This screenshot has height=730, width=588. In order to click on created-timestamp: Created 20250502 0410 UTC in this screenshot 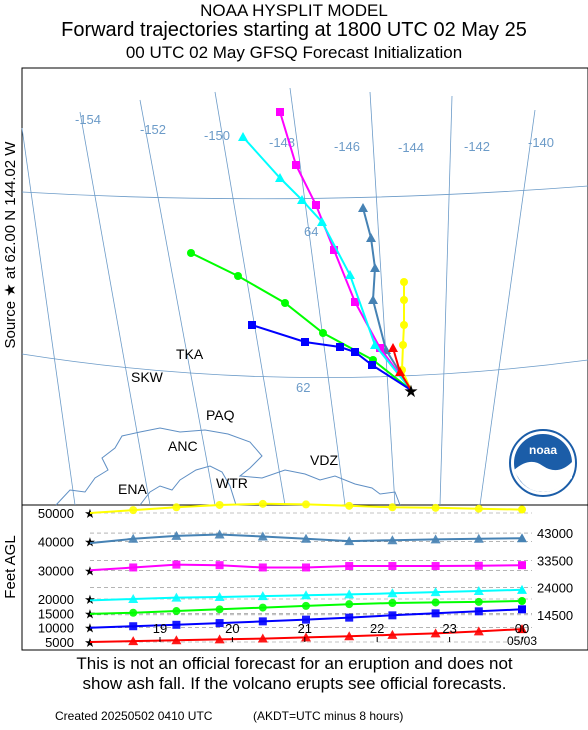, I will do `click(134, 716)`.